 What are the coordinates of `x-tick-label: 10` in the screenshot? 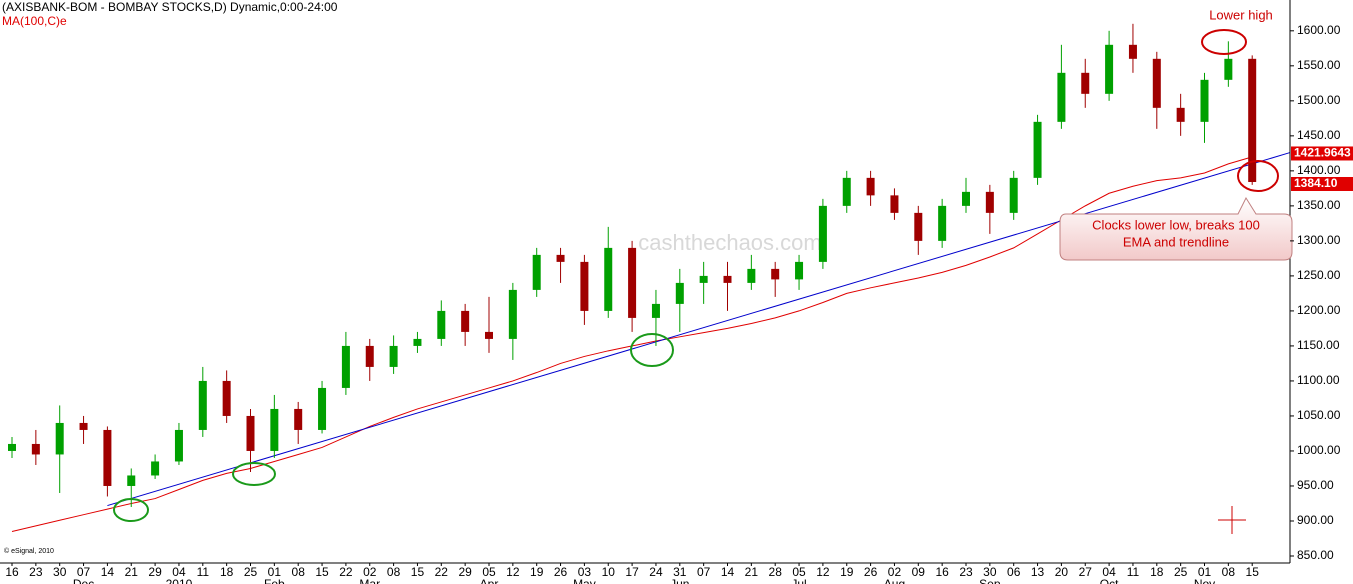 It's located at (609, 572).